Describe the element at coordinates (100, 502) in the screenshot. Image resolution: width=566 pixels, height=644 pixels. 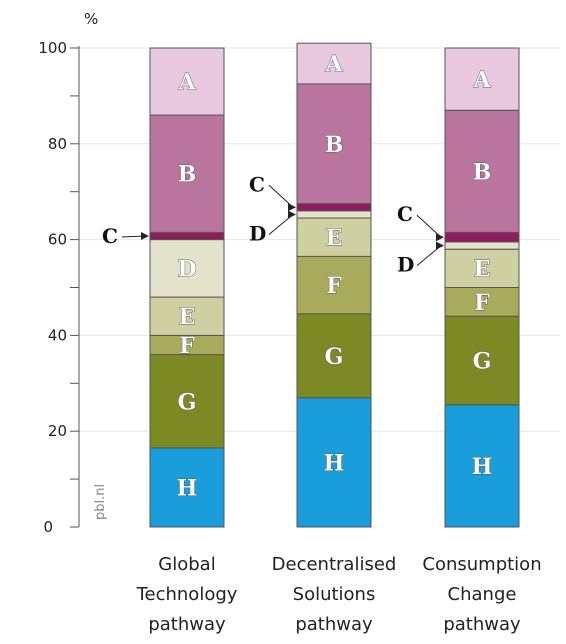
I see `watermark-text: pbl.nl` at that location.